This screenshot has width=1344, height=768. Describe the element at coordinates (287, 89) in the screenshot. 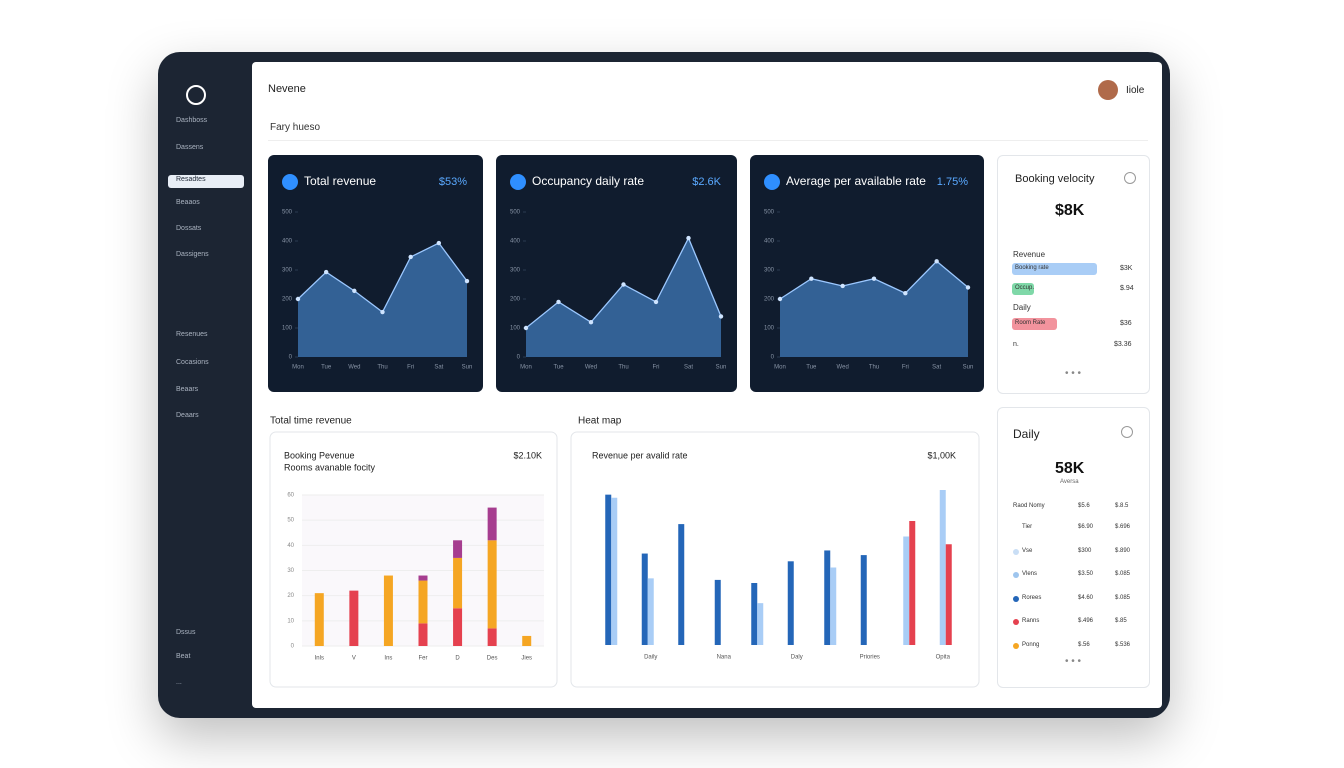

I see `page-title: Nevene` at that location.